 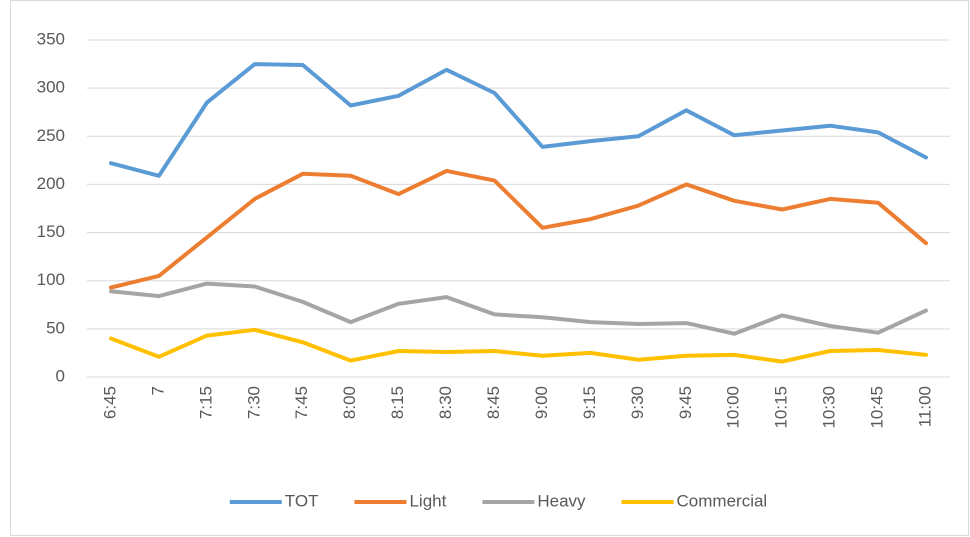 I want to click on x-tick-label: 9:00, so click(x=541, y=402).